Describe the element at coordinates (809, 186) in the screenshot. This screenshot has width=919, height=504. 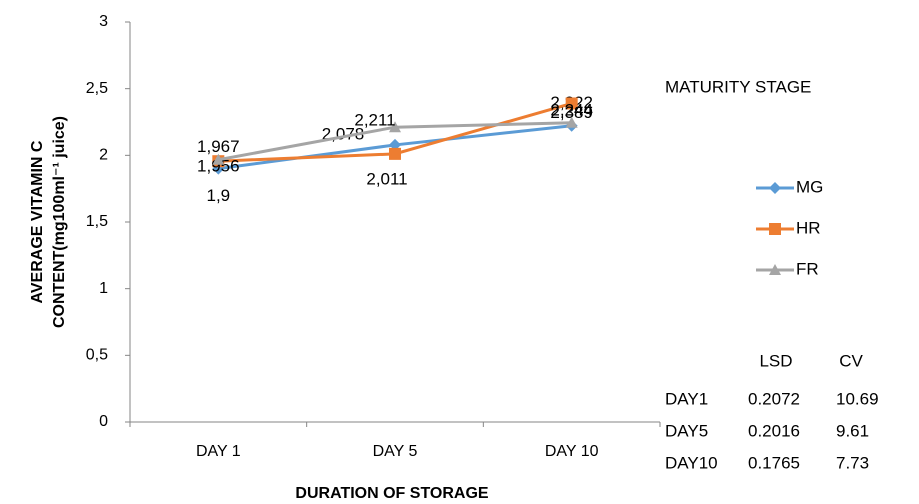
I see `legend-label: MG` at that location.